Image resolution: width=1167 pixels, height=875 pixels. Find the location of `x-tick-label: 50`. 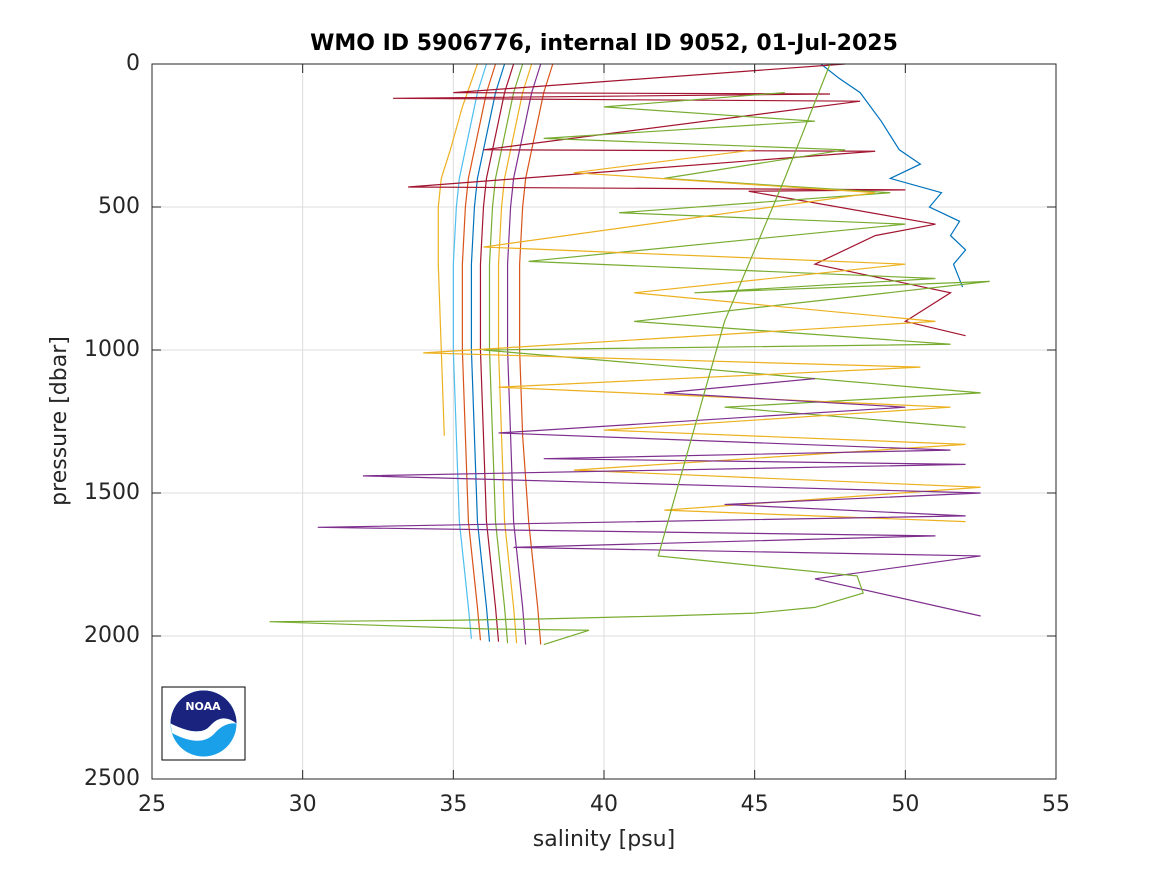

x-tick-label: 50 is located at coordinates (905, 804).